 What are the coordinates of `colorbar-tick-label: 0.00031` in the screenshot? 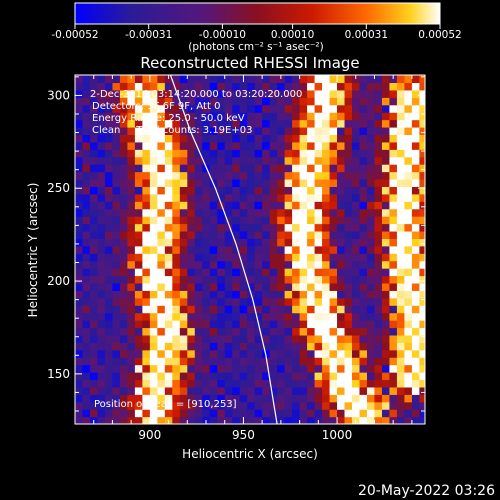 It's located at (366, 35).